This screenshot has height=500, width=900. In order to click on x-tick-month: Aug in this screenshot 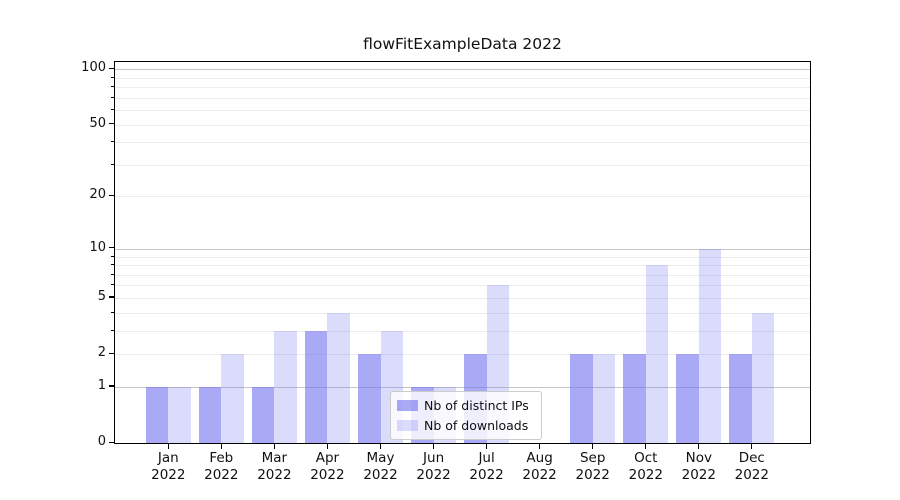, I will do `click(539, 458)`.